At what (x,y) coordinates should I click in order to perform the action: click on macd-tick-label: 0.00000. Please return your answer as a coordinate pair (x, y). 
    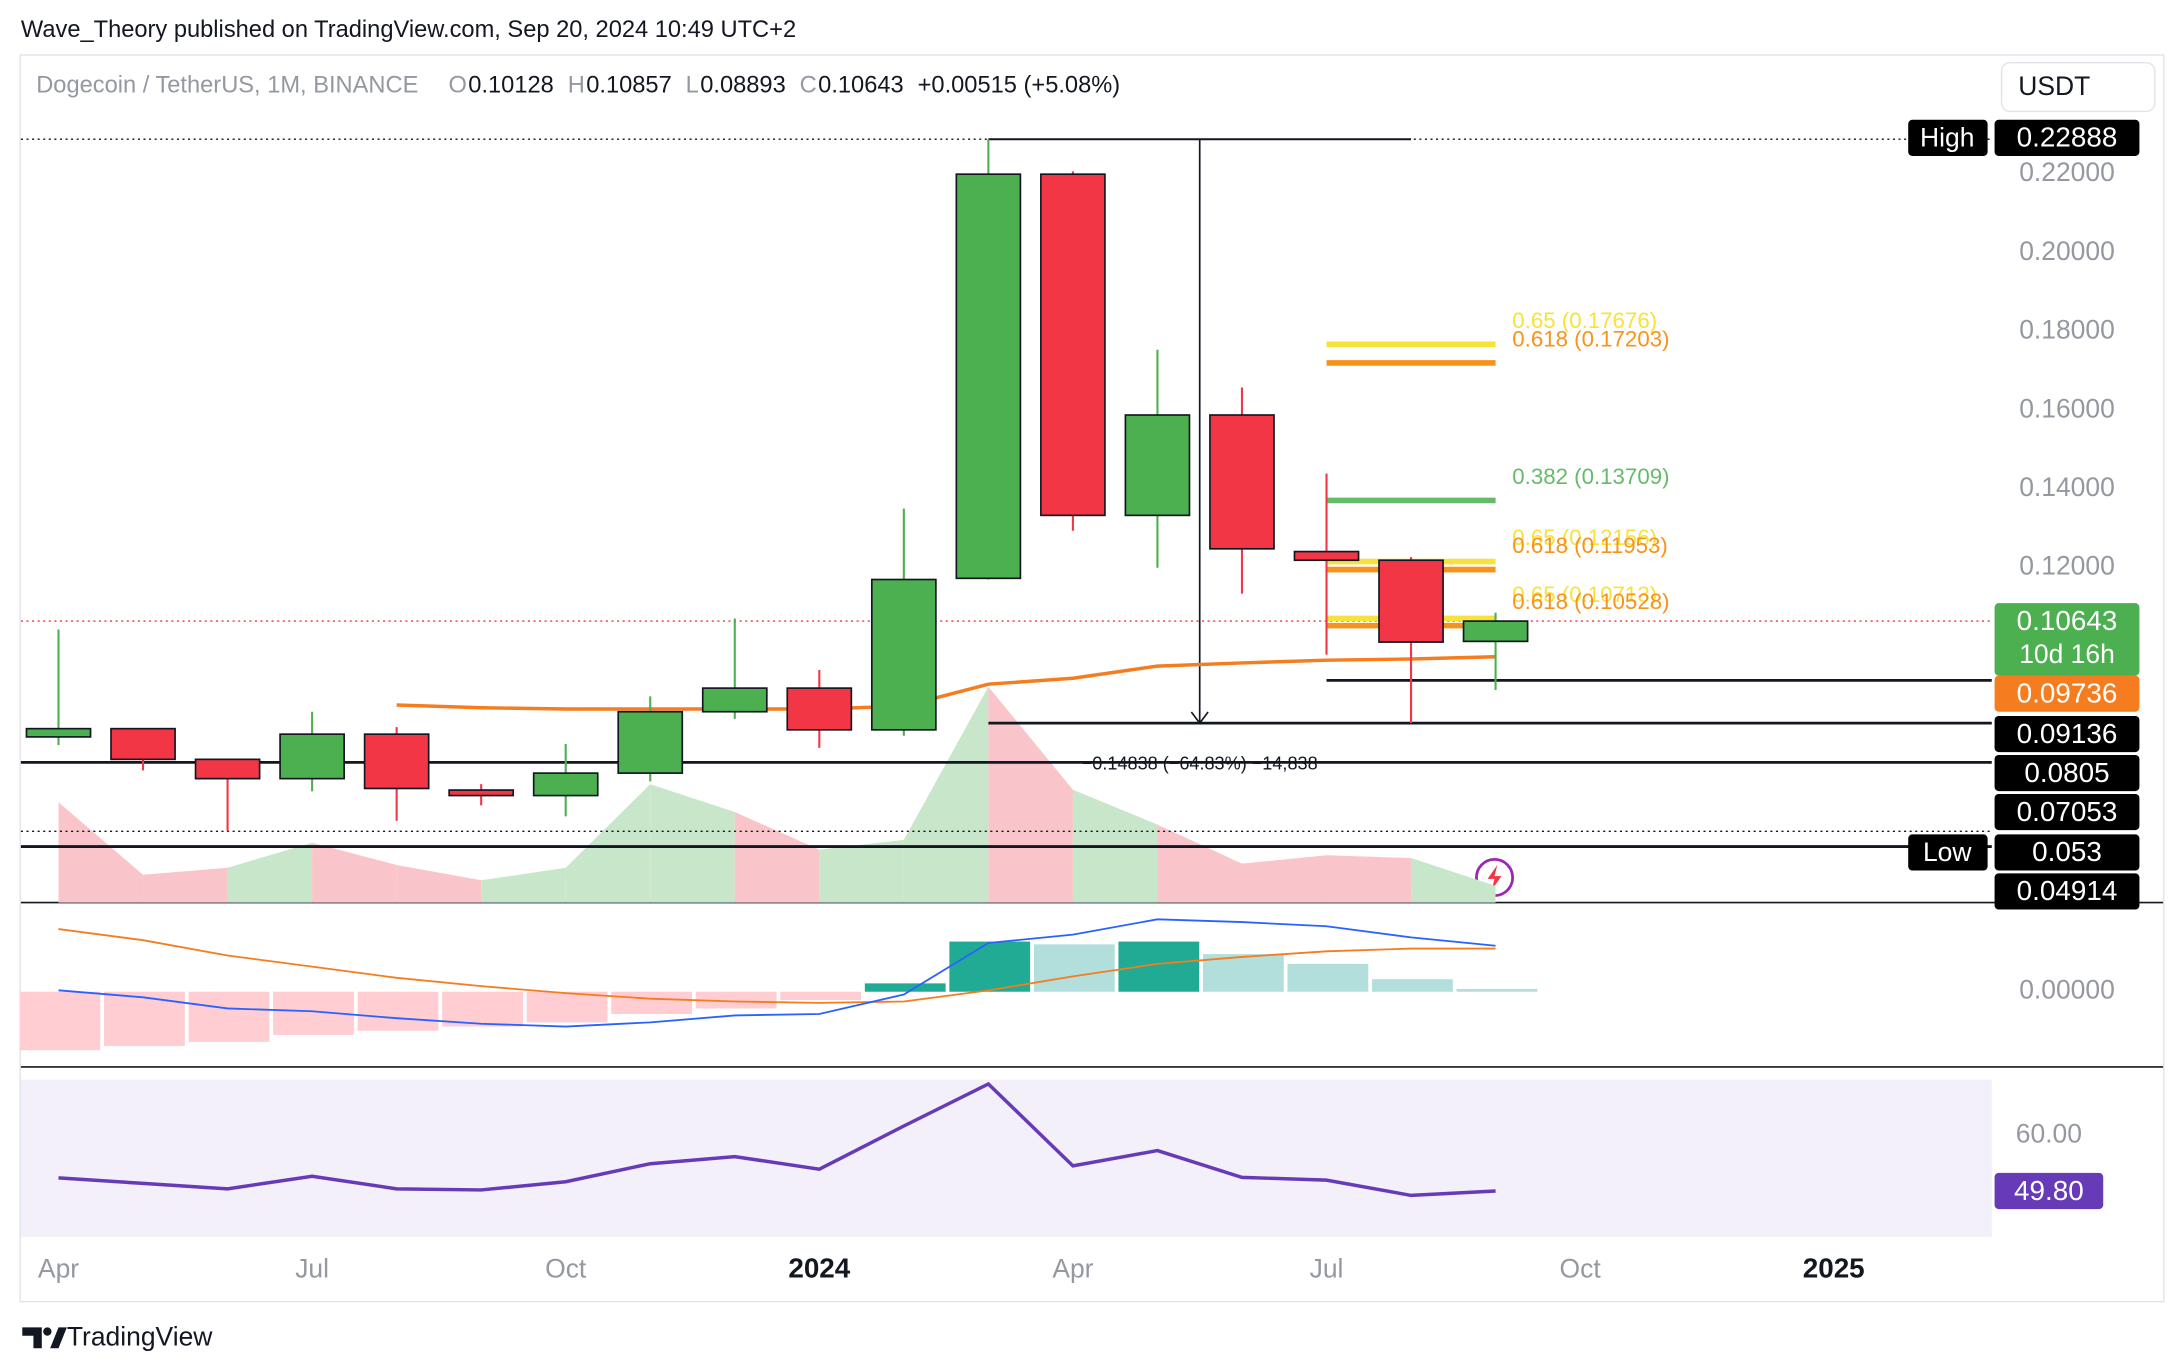
    Looking at the image, I should click on (2067, 990).